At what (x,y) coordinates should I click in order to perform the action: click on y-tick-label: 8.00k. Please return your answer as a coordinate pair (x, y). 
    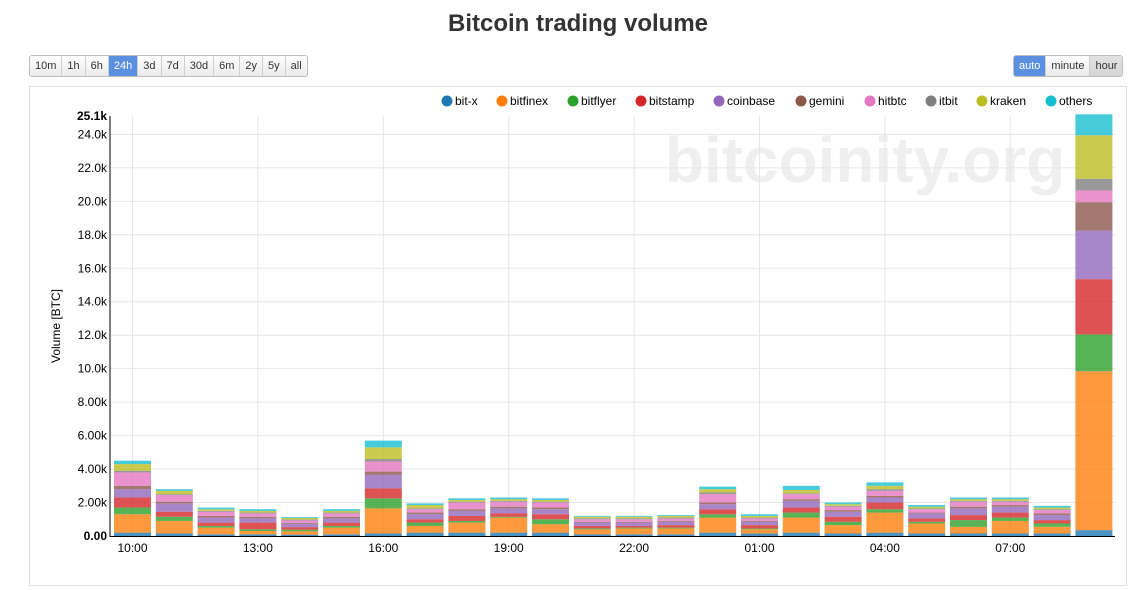
    Looking at the image, I should click on (93, 402).